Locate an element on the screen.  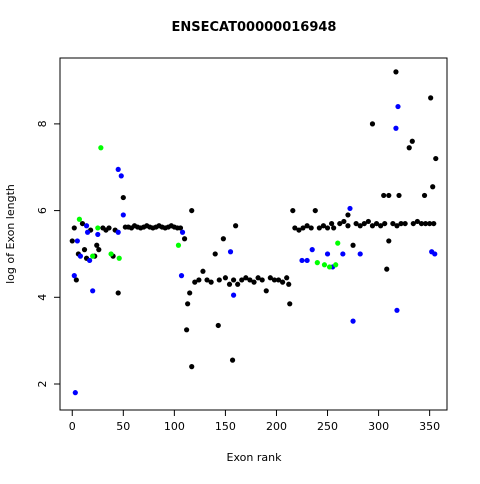
y-tick-label: 4 is located at coordinates (42, 297).